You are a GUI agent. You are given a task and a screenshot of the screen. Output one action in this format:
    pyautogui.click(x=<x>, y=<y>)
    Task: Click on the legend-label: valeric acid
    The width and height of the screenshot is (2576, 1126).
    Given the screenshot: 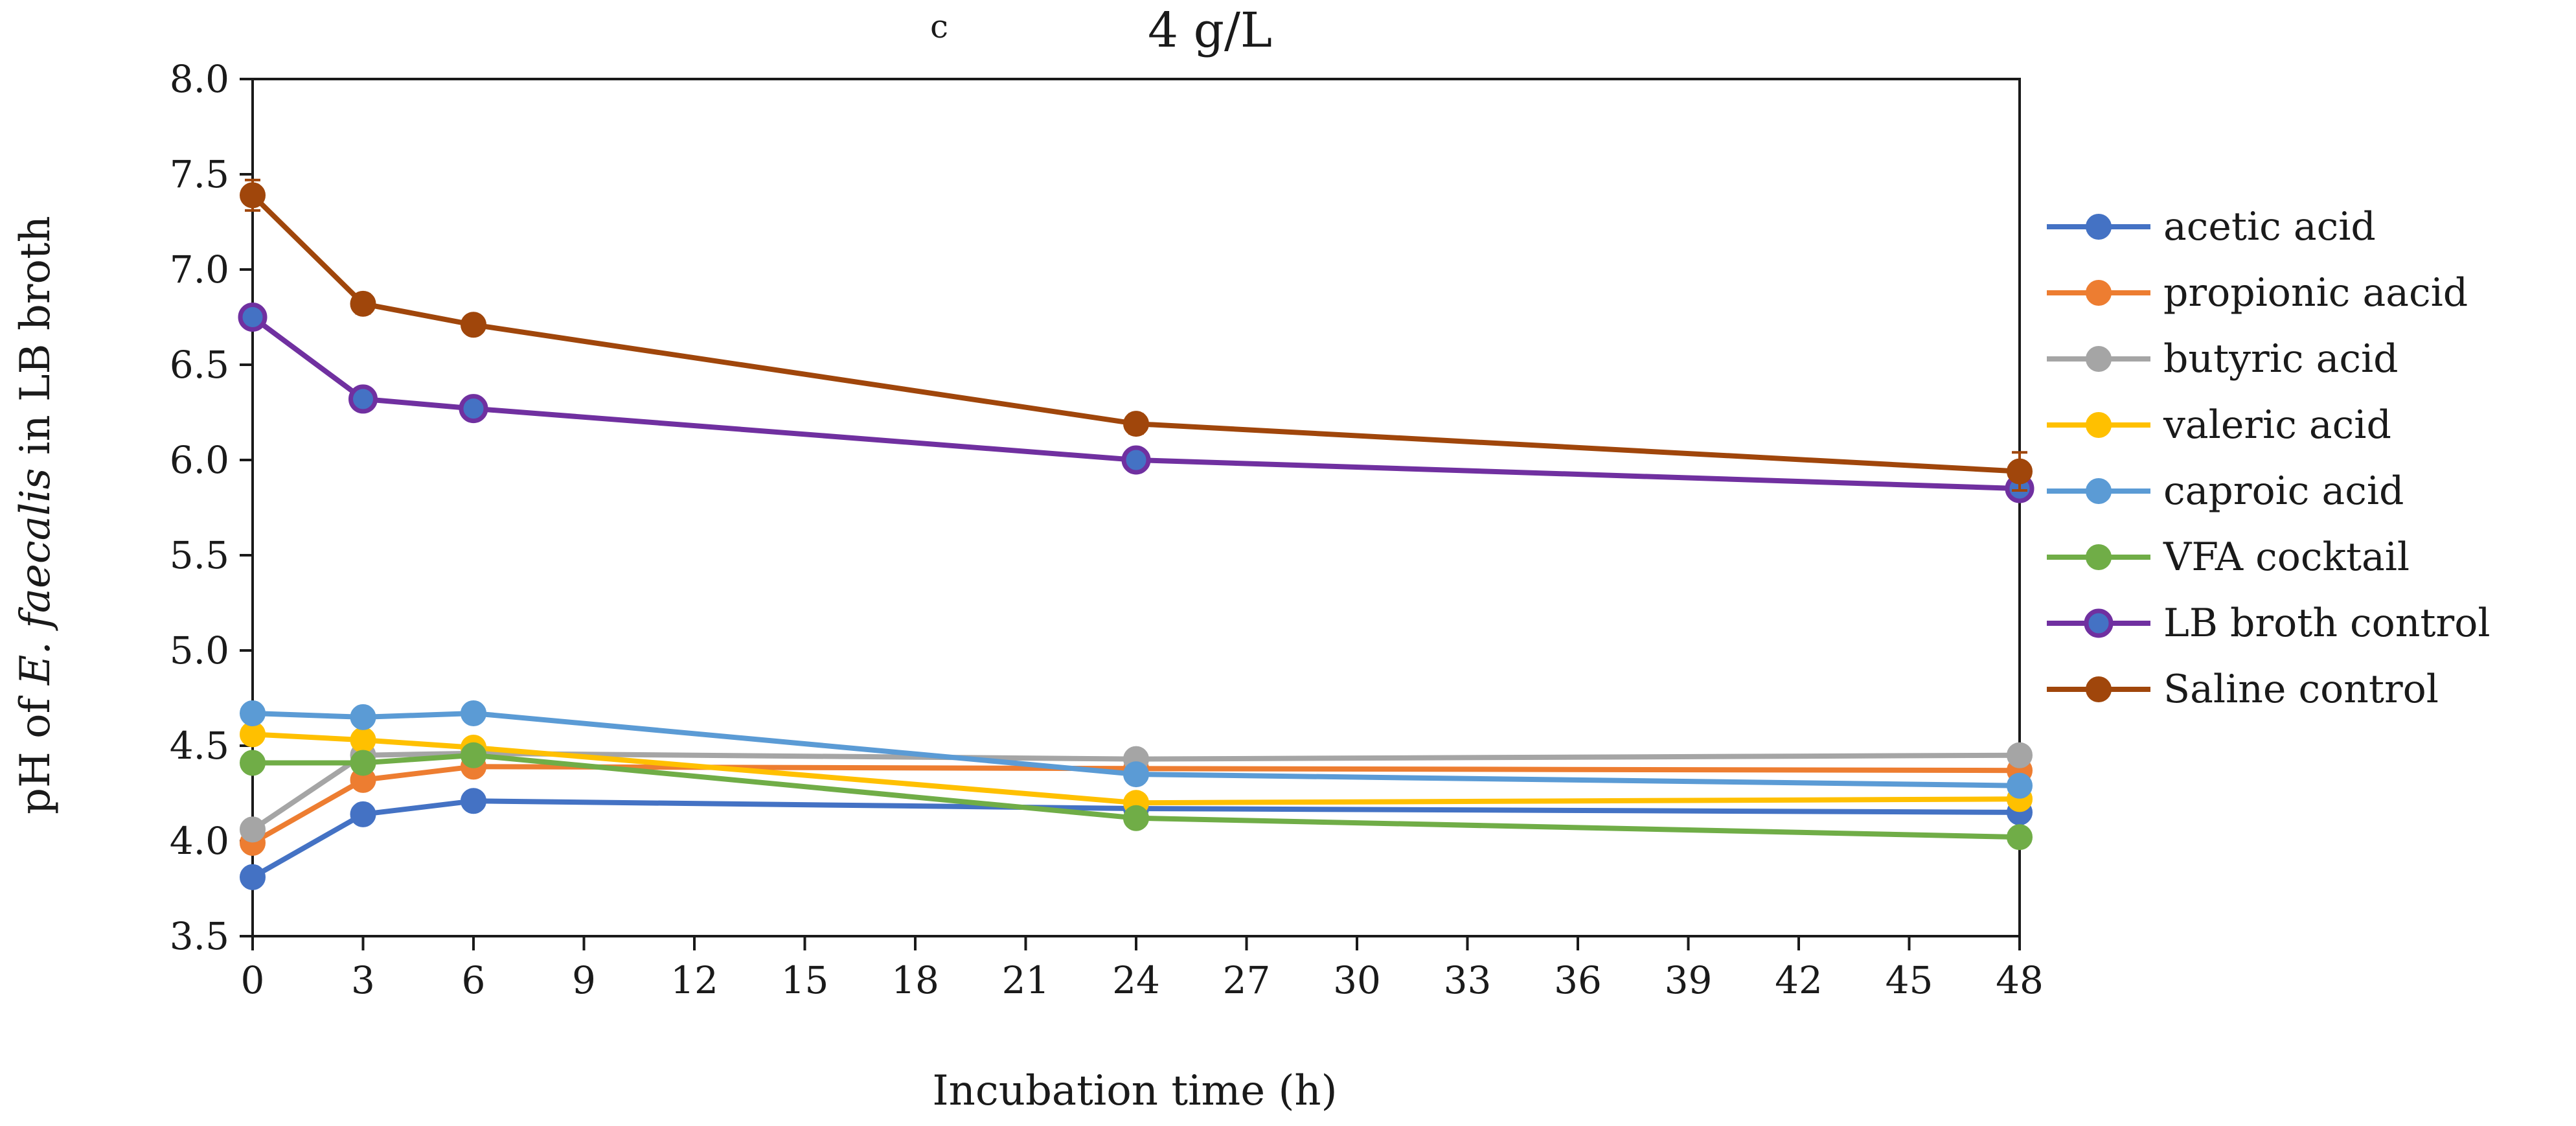 What is the action you would take?
    pyautogui.click(x=2277, y=425)
    